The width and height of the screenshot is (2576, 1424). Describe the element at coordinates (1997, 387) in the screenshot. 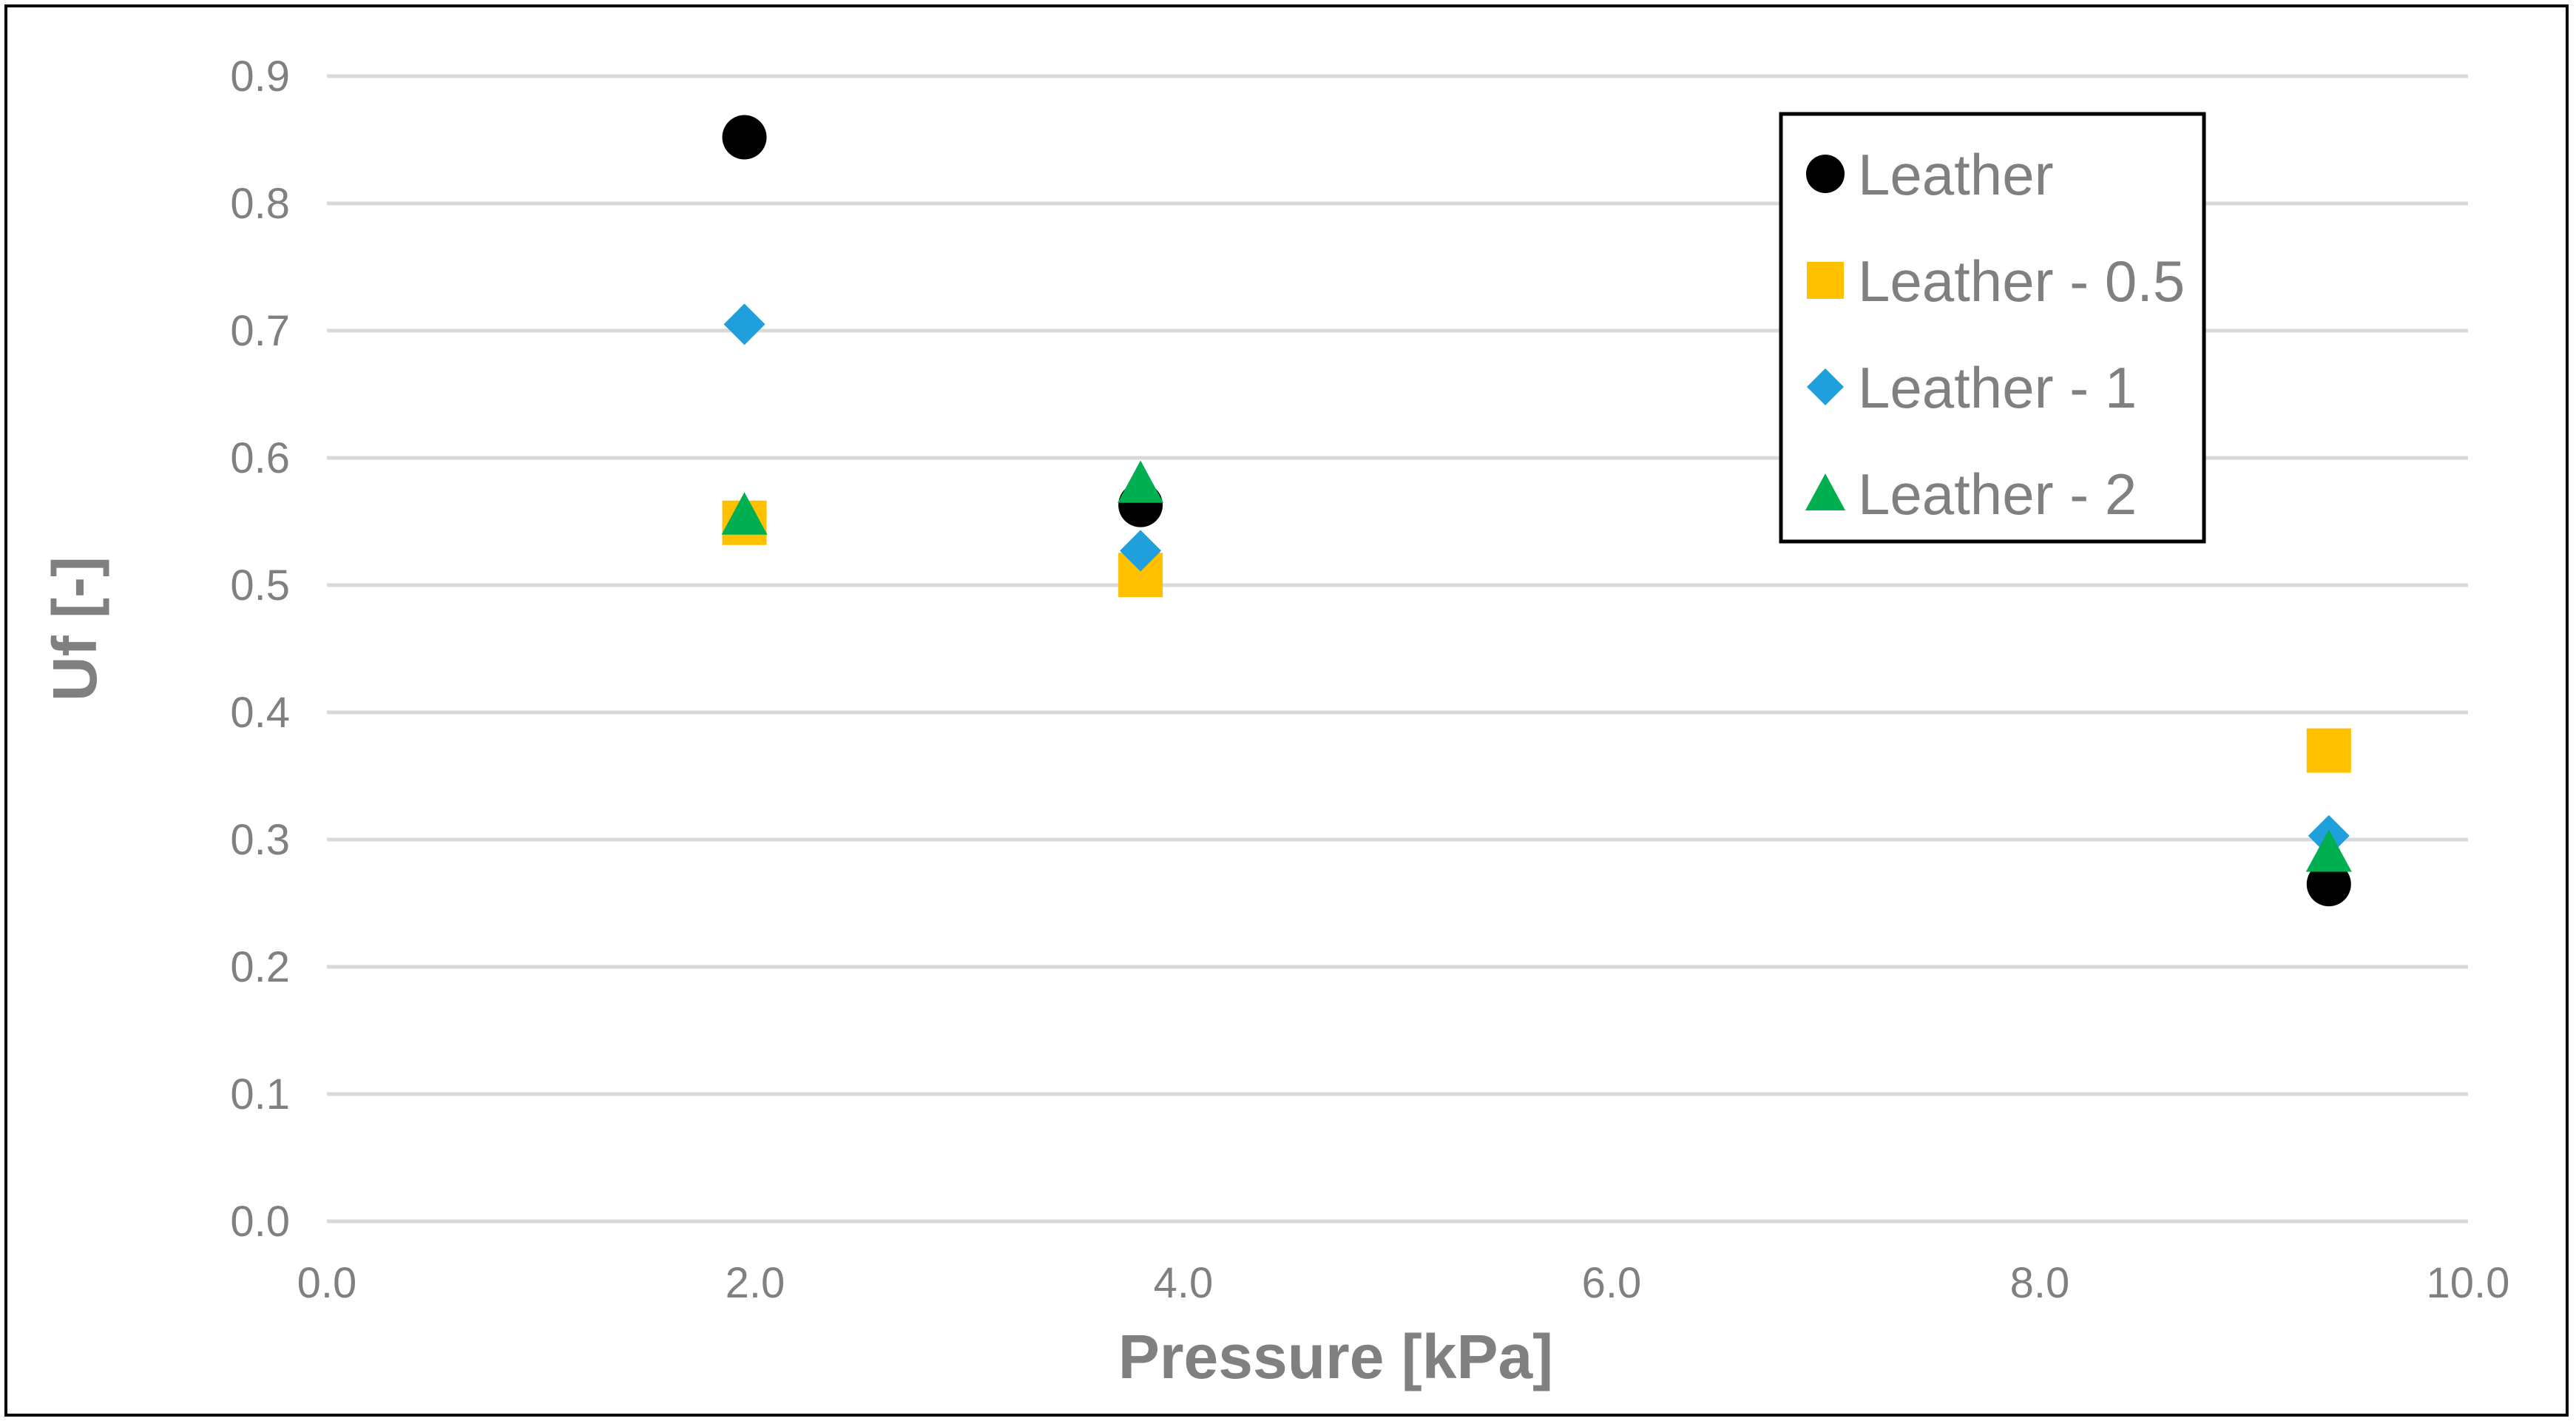

I see `legend-label: Leather - 1` at that location.